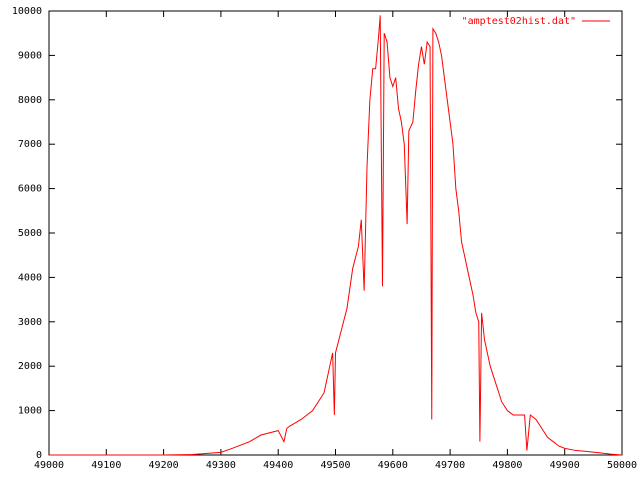  Describe the element at coordinates (27, 11) in the screenshot. I see `y-tick-label: 10000` at that location.